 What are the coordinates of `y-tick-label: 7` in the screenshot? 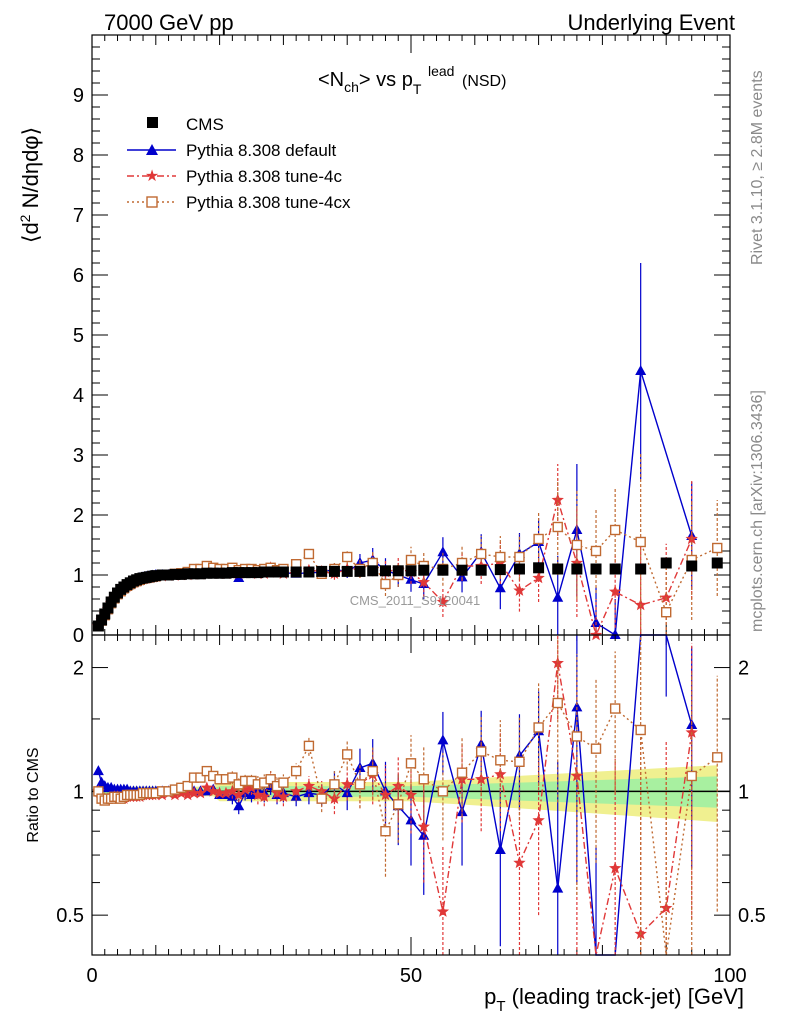 It's located at (78, 216).